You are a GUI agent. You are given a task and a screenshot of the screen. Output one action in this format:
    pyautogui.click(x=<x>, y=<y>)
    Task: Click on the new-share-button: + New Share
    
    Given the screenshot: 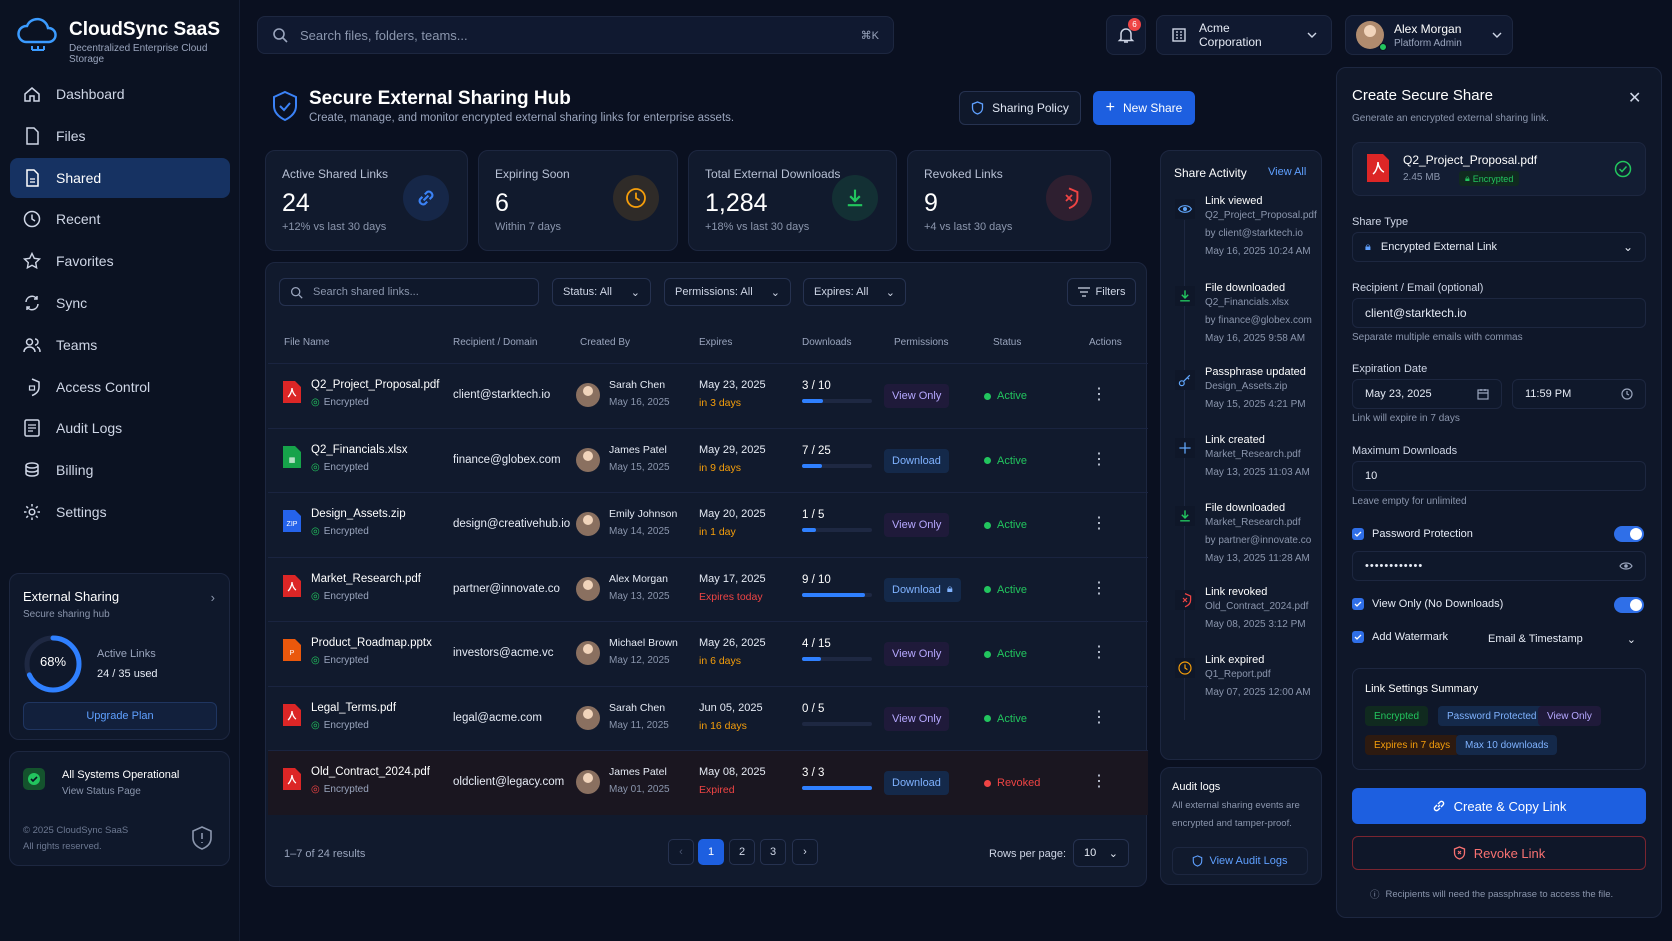 What is the action you would take?
    pyautogui.click(x=1144, y=108)
    